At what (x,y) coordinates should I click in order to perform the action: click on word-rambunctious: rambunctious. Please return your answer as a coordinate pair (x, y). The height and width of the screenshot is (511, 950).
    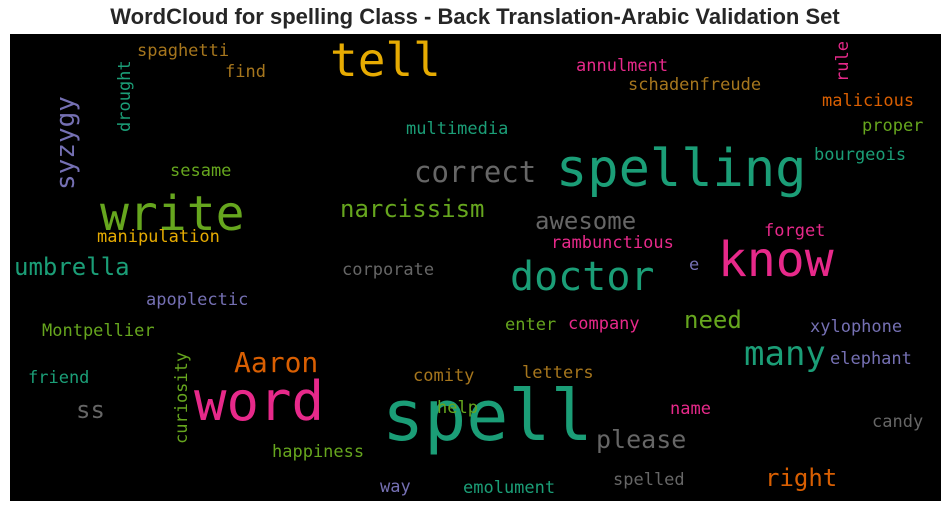
    Looking at the image, I should click on (612, 243).